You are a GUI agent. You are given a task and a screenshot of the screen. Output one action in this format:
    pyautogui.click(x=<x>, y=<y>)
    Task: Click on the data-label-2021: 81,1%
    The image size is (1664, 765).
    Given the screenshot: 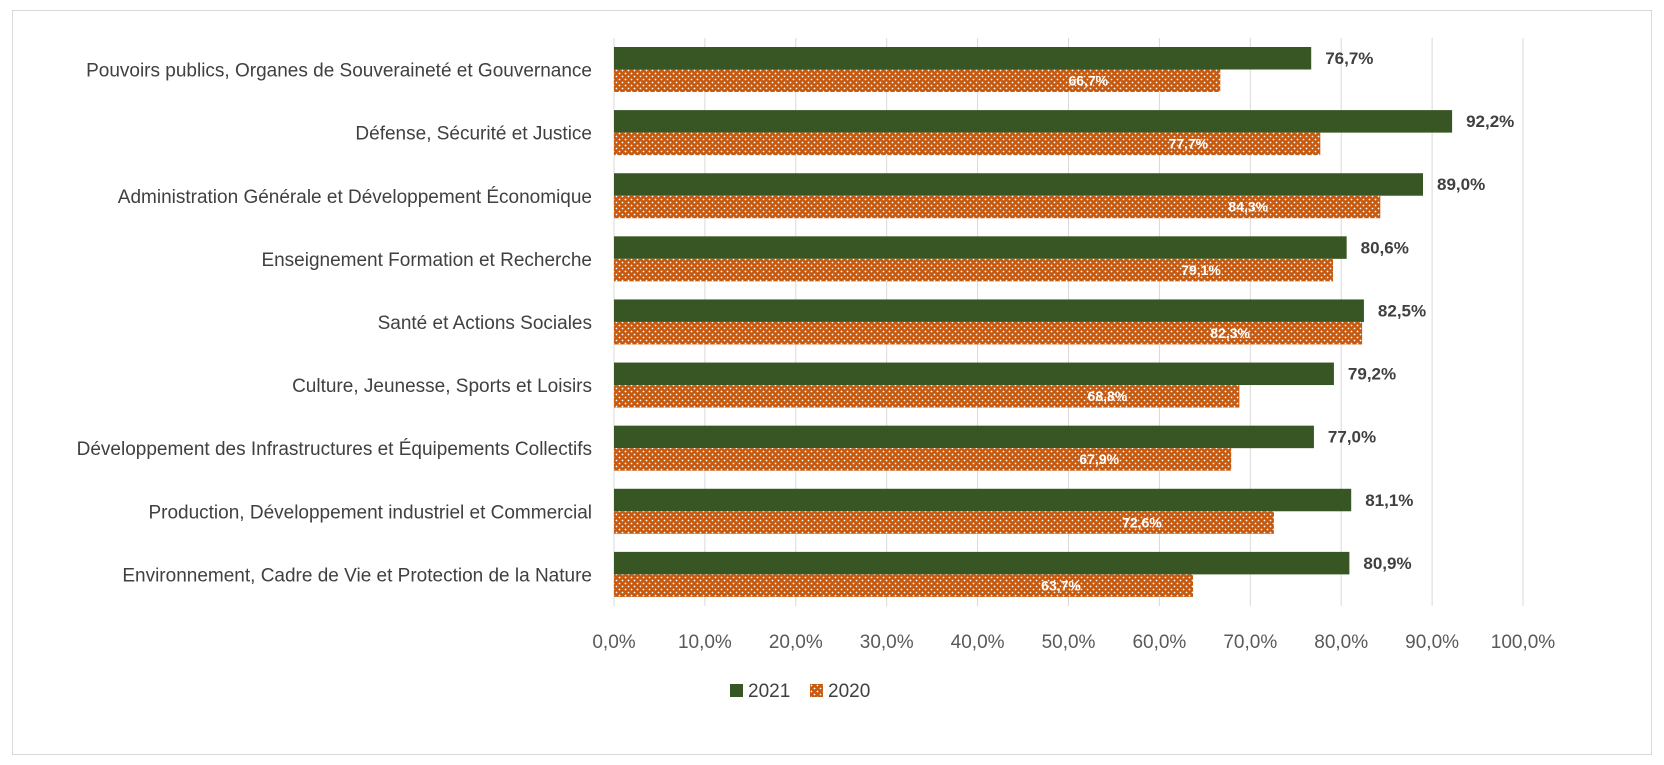 What is the action you would take?
    pyautogui.click(x=1389, y=500)
    